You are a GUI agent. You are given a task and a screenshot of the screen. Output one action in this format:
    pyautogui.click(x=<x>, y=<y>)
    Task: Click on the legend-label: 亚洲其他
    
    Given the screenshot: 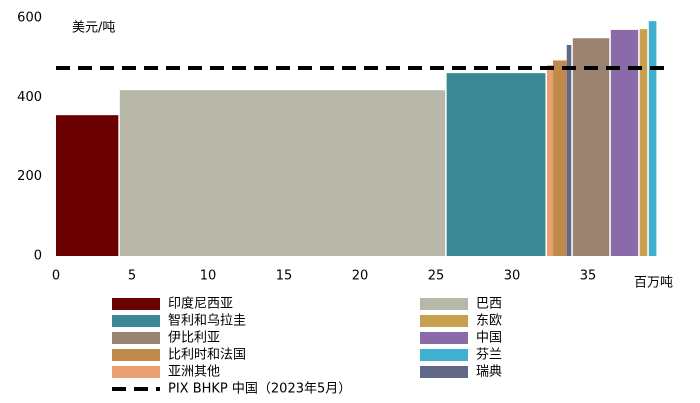 What is the action you would take?
    pyautogui.click(x=194, y=372)
    